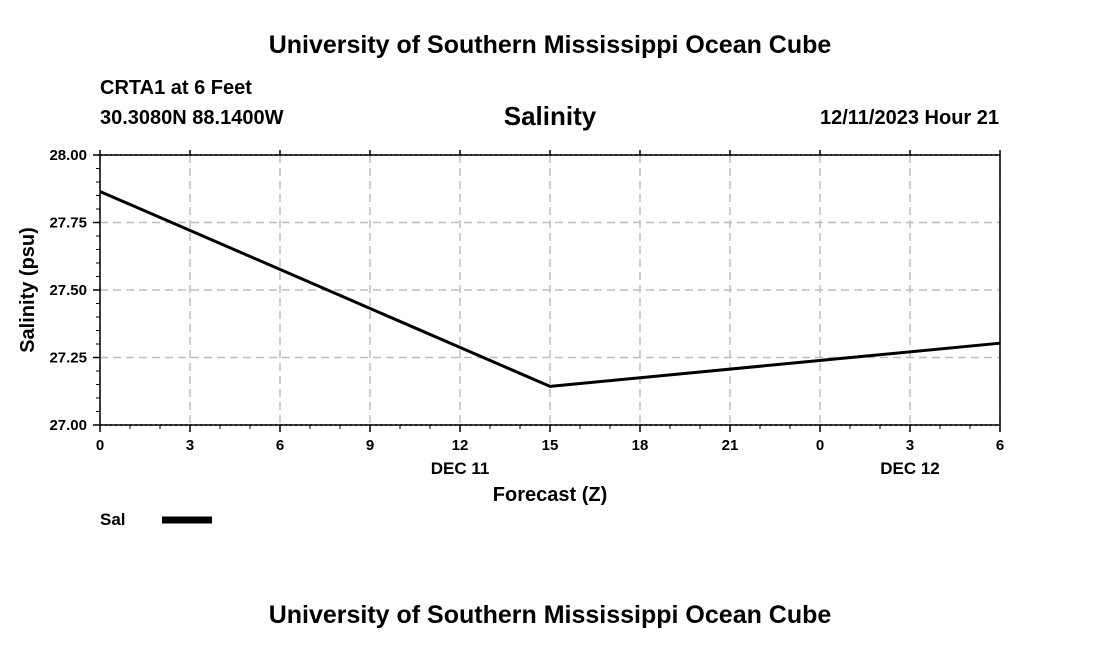 The width and height of the screenshot is (1100, 650). I want to click on x-tick-label: 9, so click(370, 445).